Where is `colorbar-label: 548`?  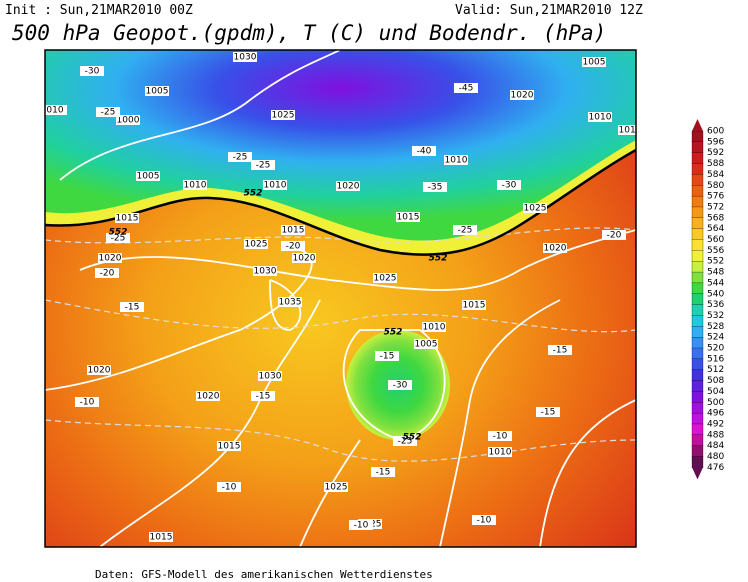
colorbar-label: 548 is located at coordinates (715, 273).